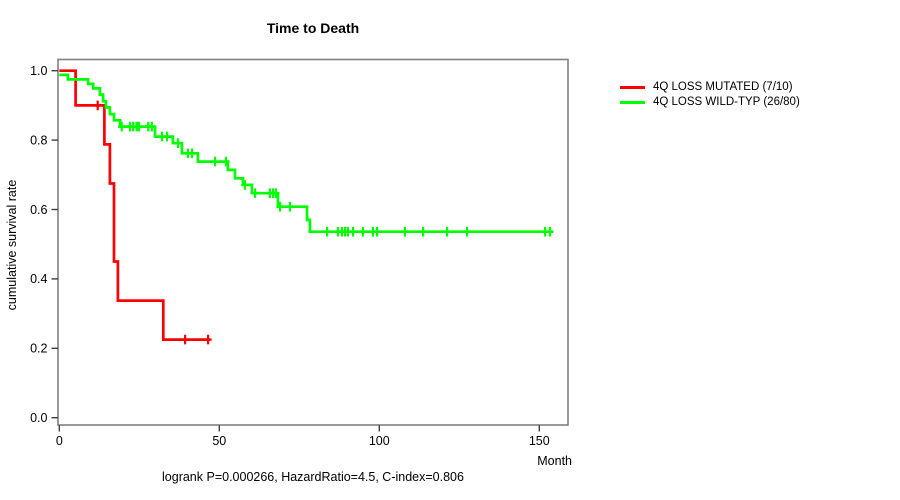 This screenshot has height=500, width=900. Describe the element at coordinates (554, 461) in the screenshot. I see `x-axis-unit-label: Month` at that location.